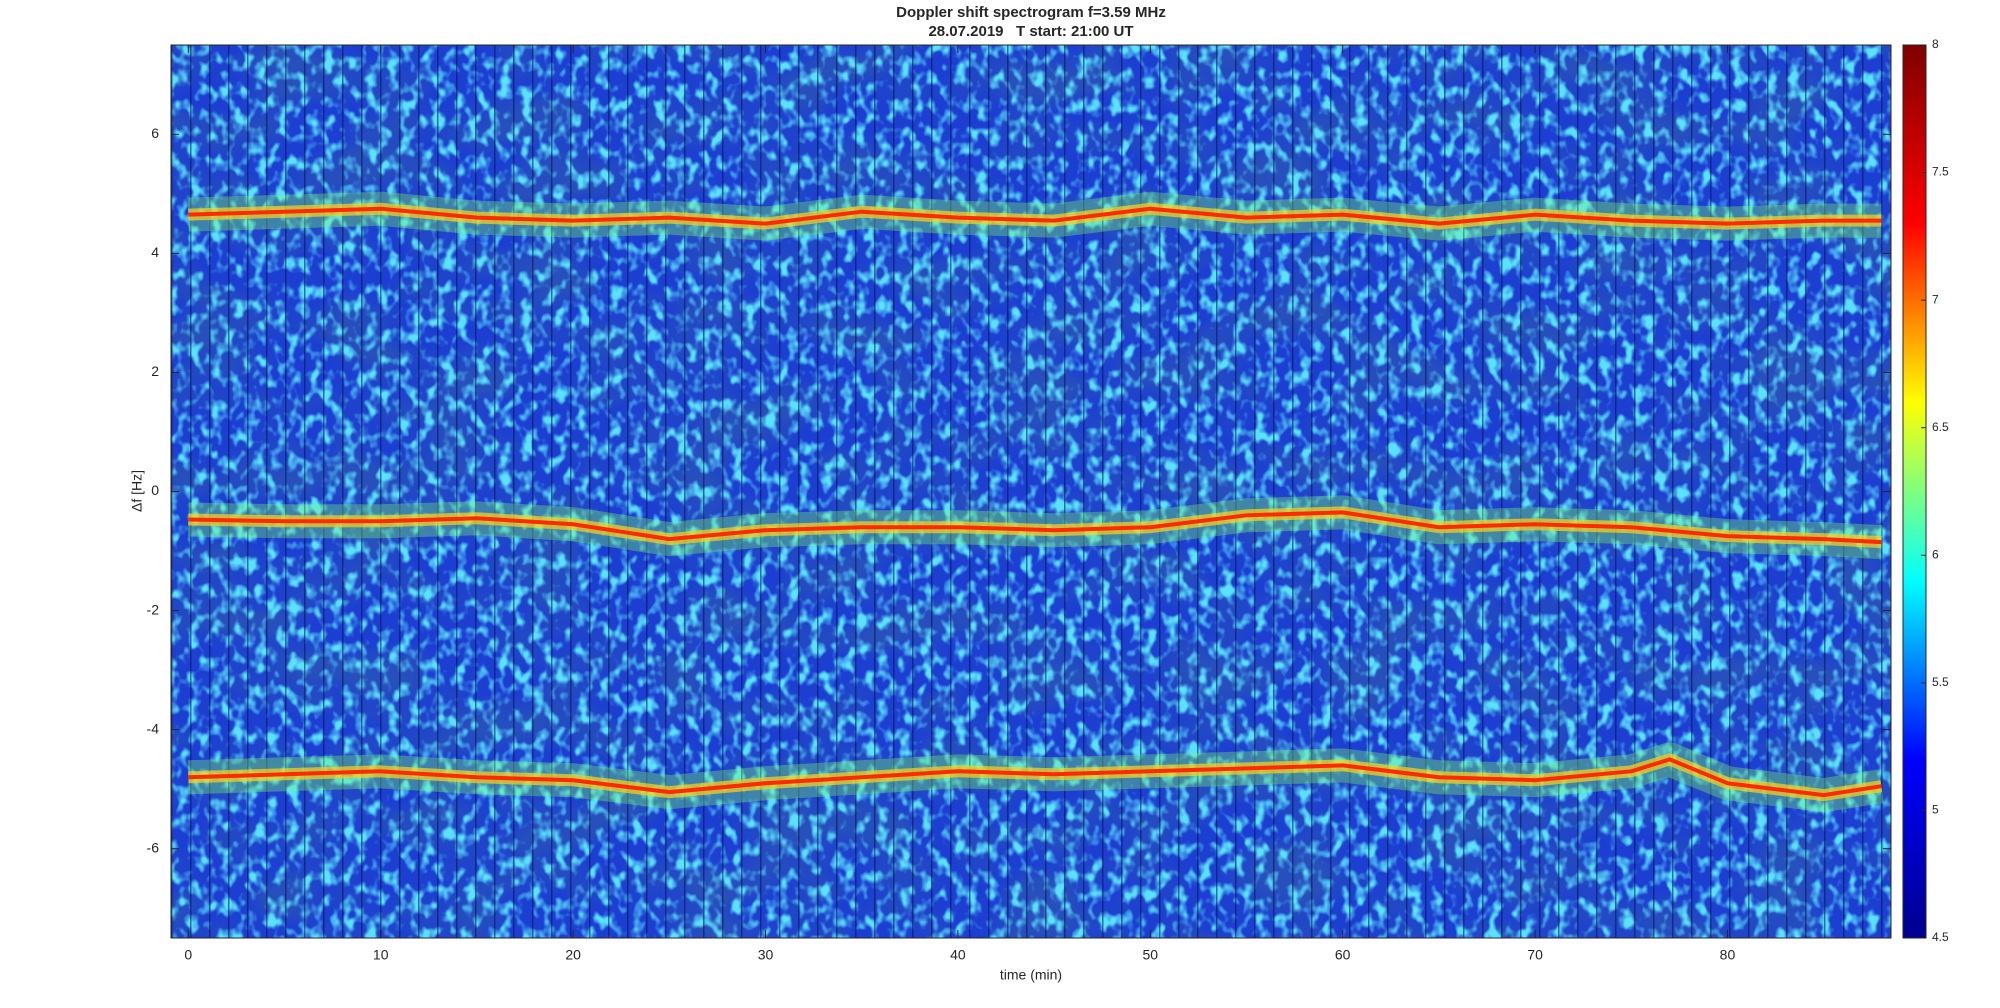 This screenshot has height=1008, width=2000. I want to click on colorbar-tick-label: 6, so click(1935, 554).